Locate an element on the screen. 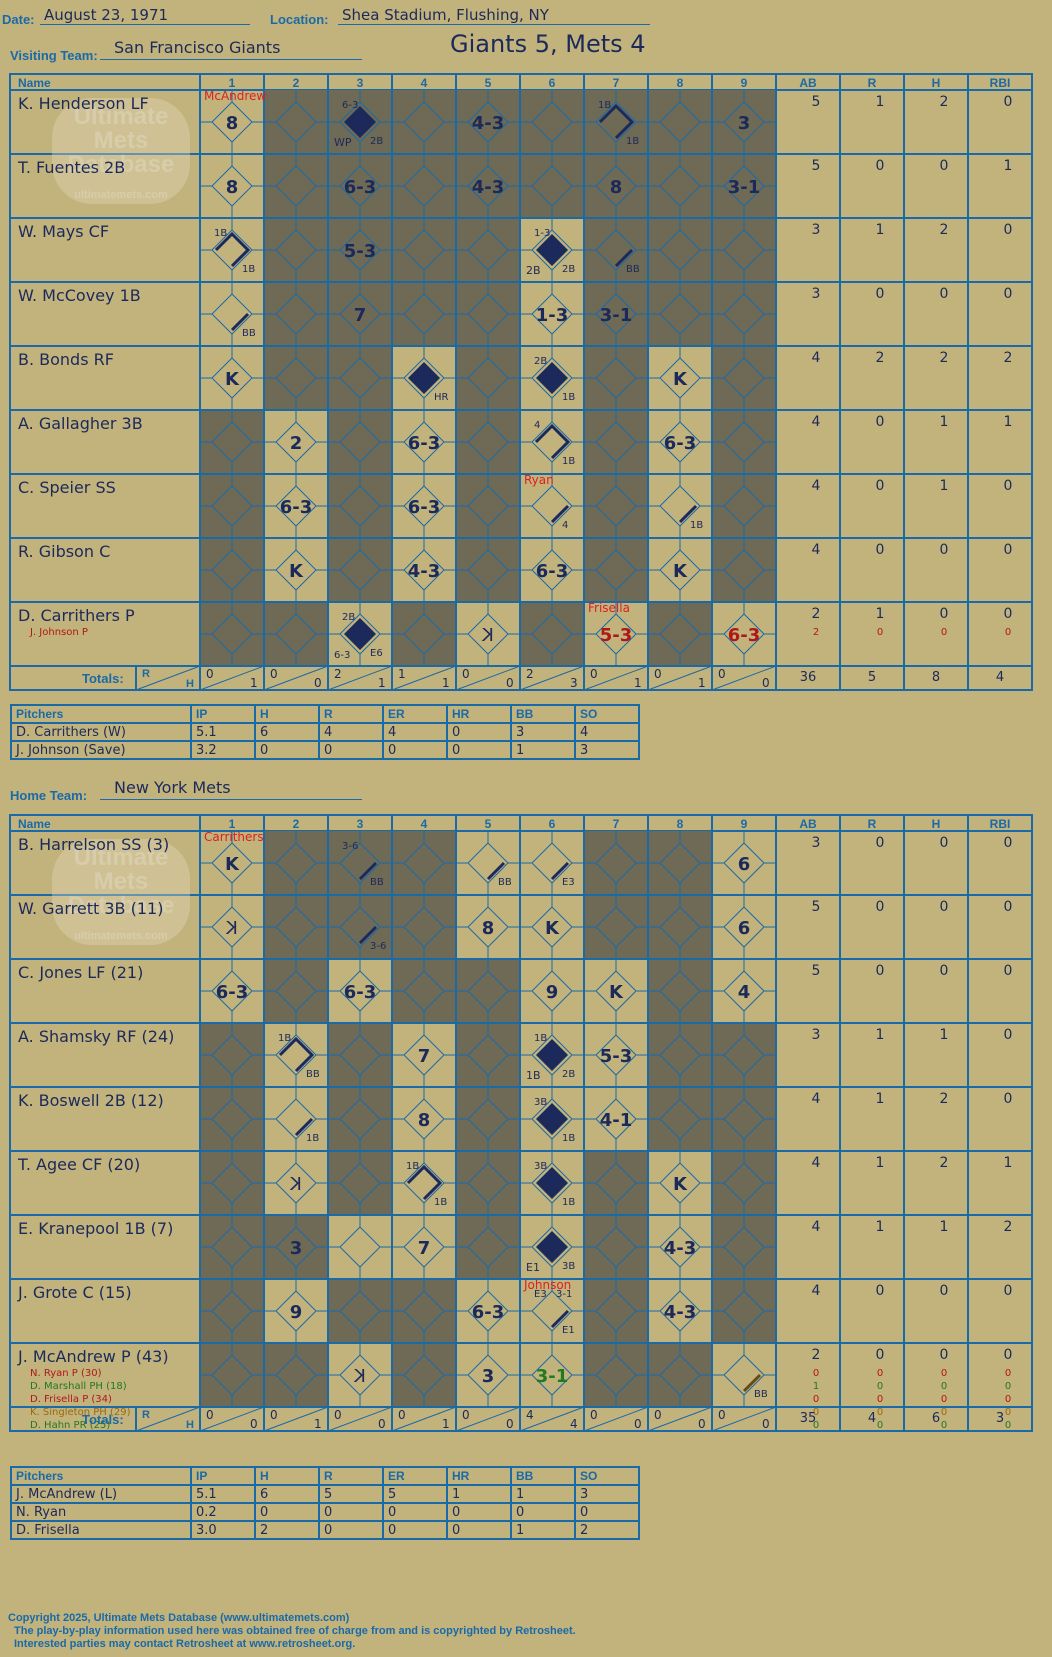 The height and width of the screenshot is (1657, 1052). stat-header: AB is located at coordinates (808, 83).